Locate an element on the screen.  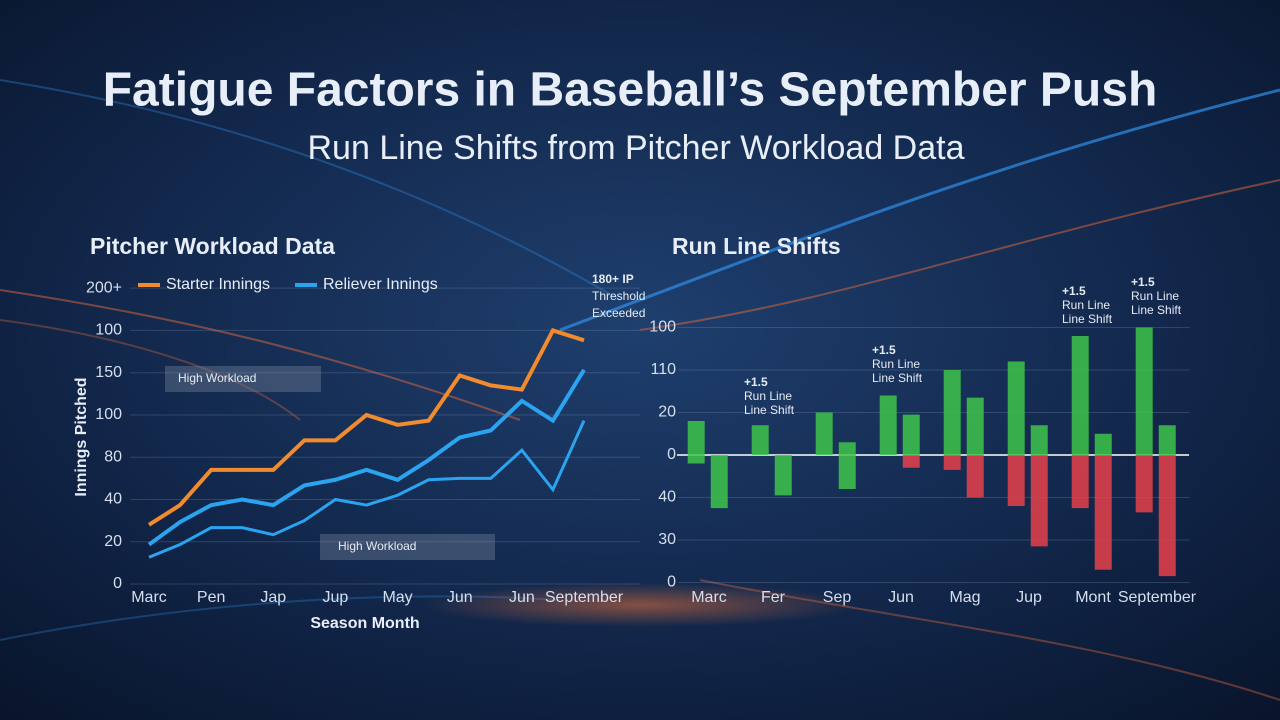
annotation: Exceeded is located at coordinates (618, 313).